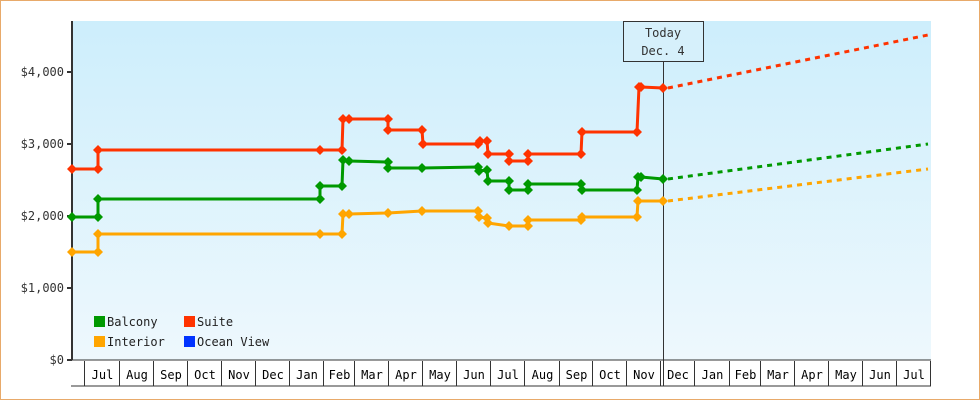 This screenshot has height=401, width=980. I want to click on legend-label: Balcony, so click(132, 322).